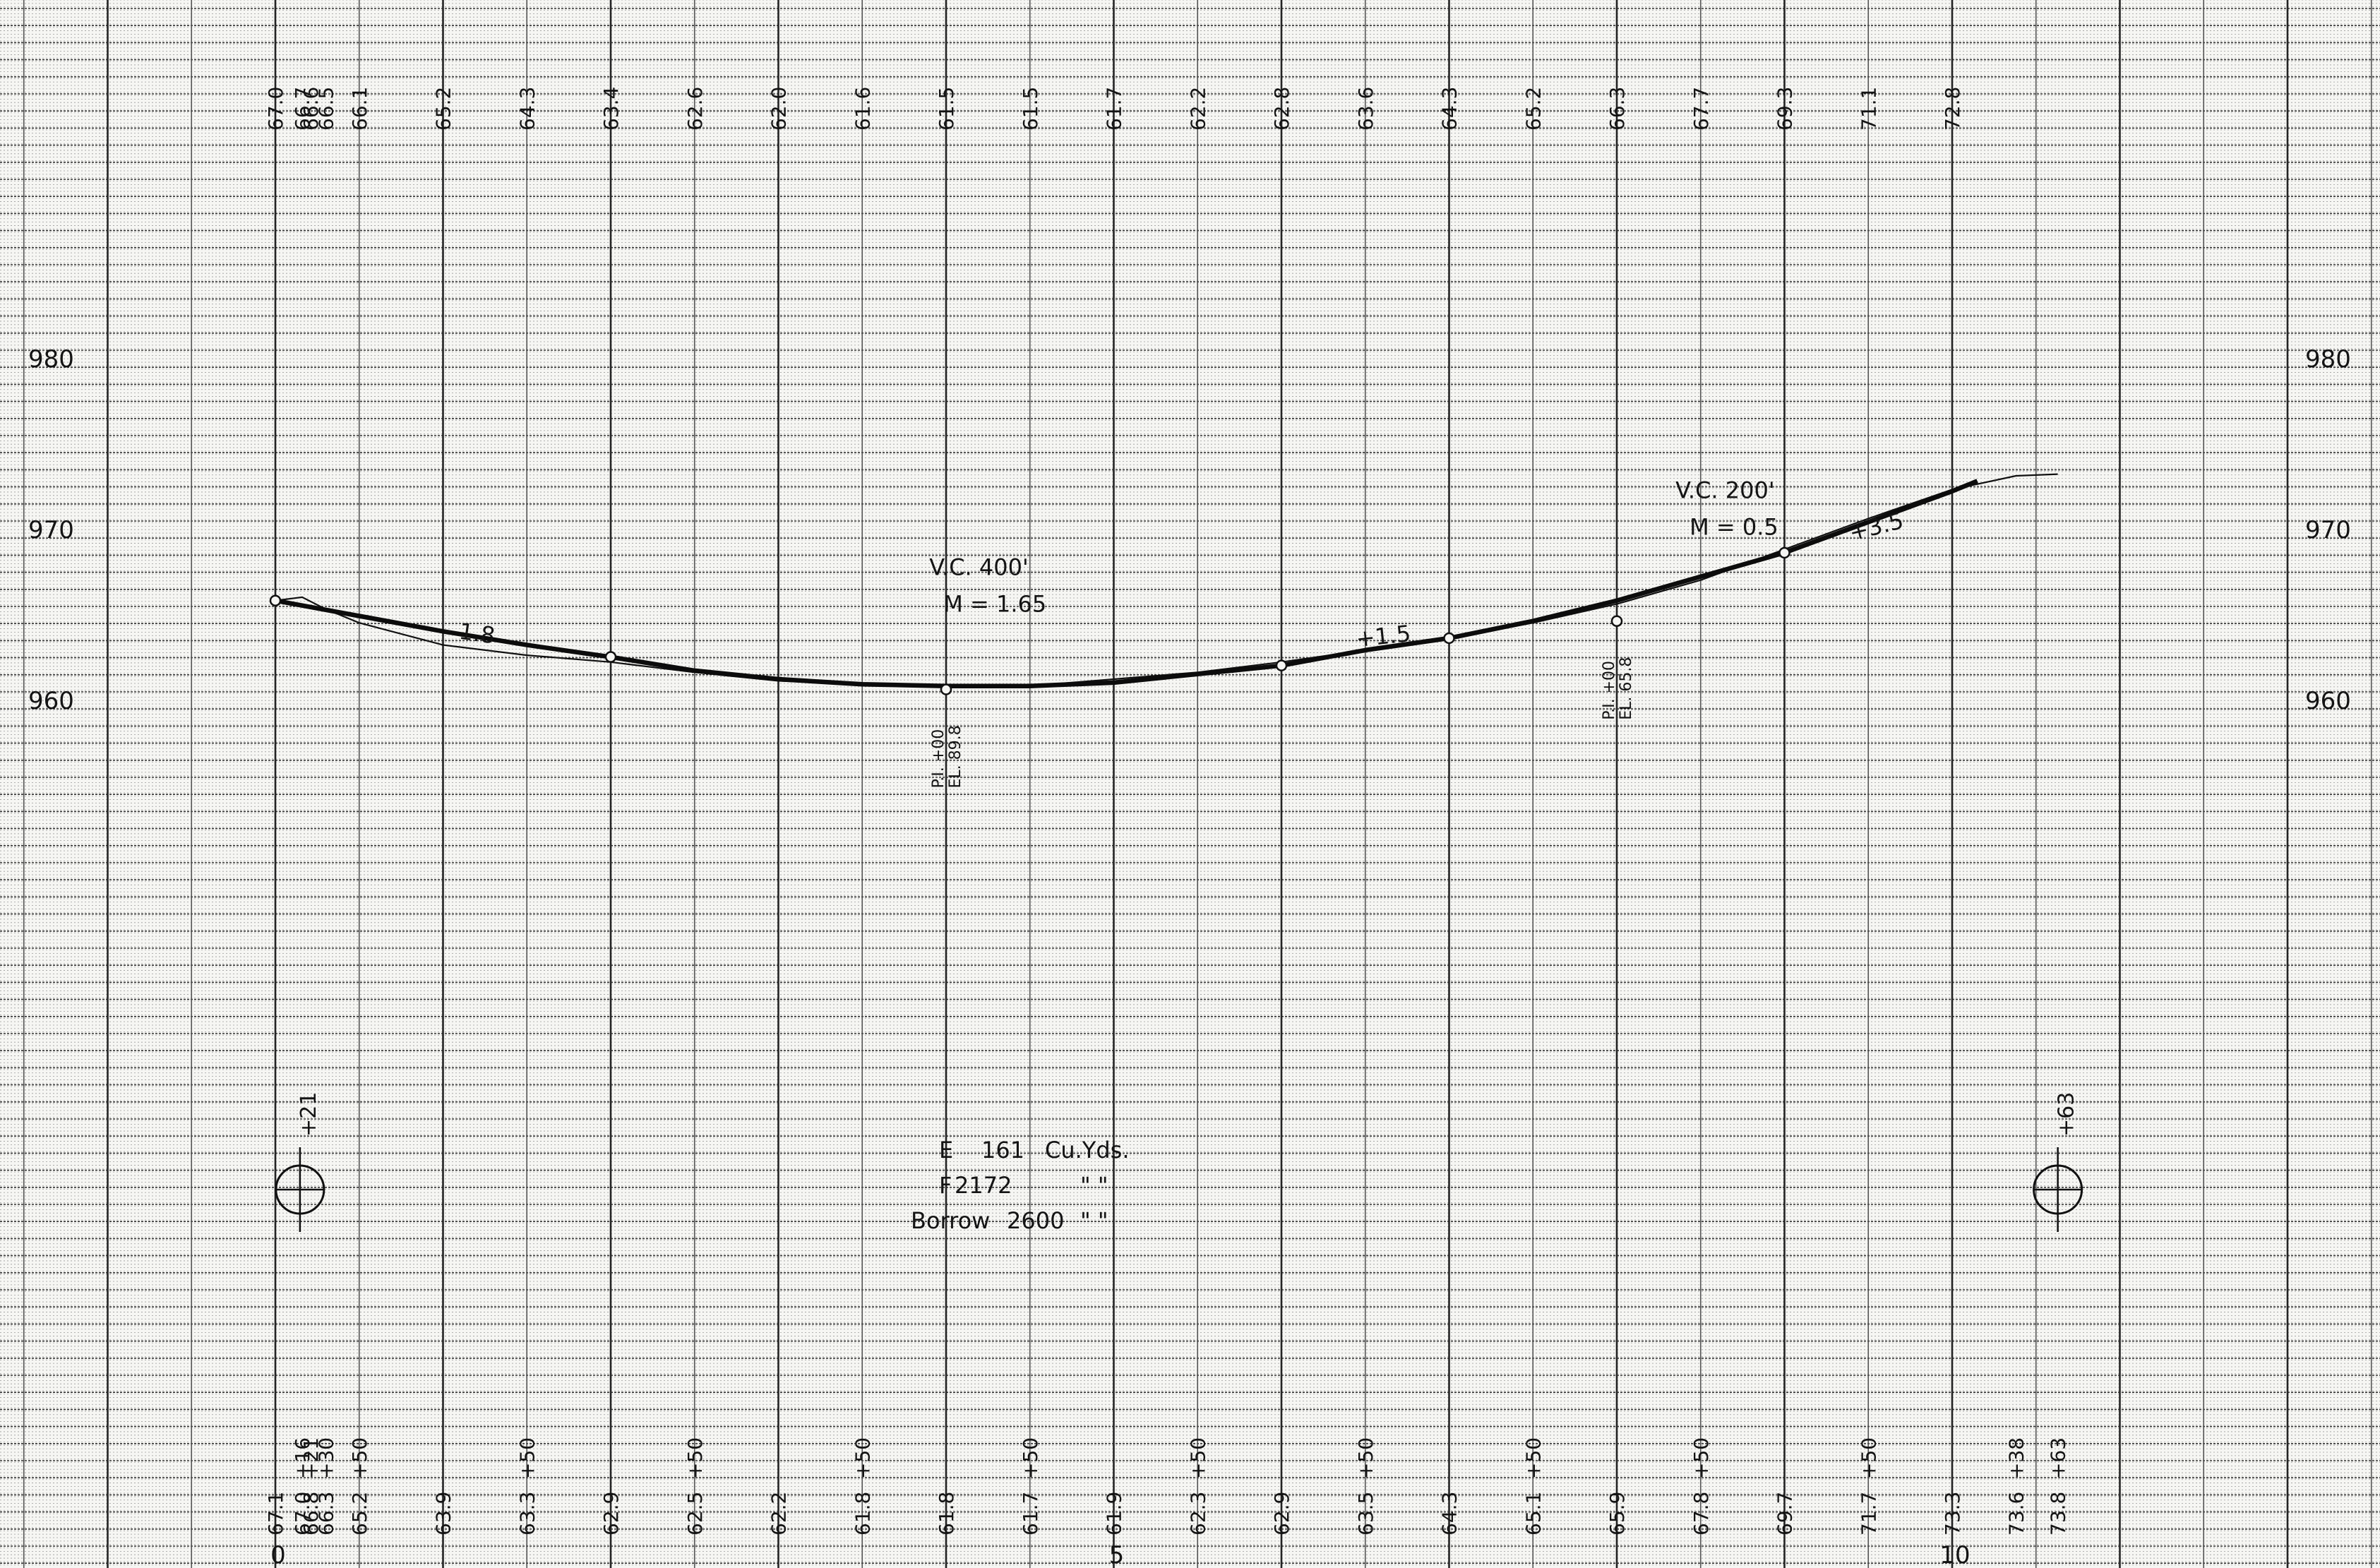  Describe the element at coordinates (1953, 1514) in the screenshot. I see `bottom-elevation-label: 73.3` at that location.